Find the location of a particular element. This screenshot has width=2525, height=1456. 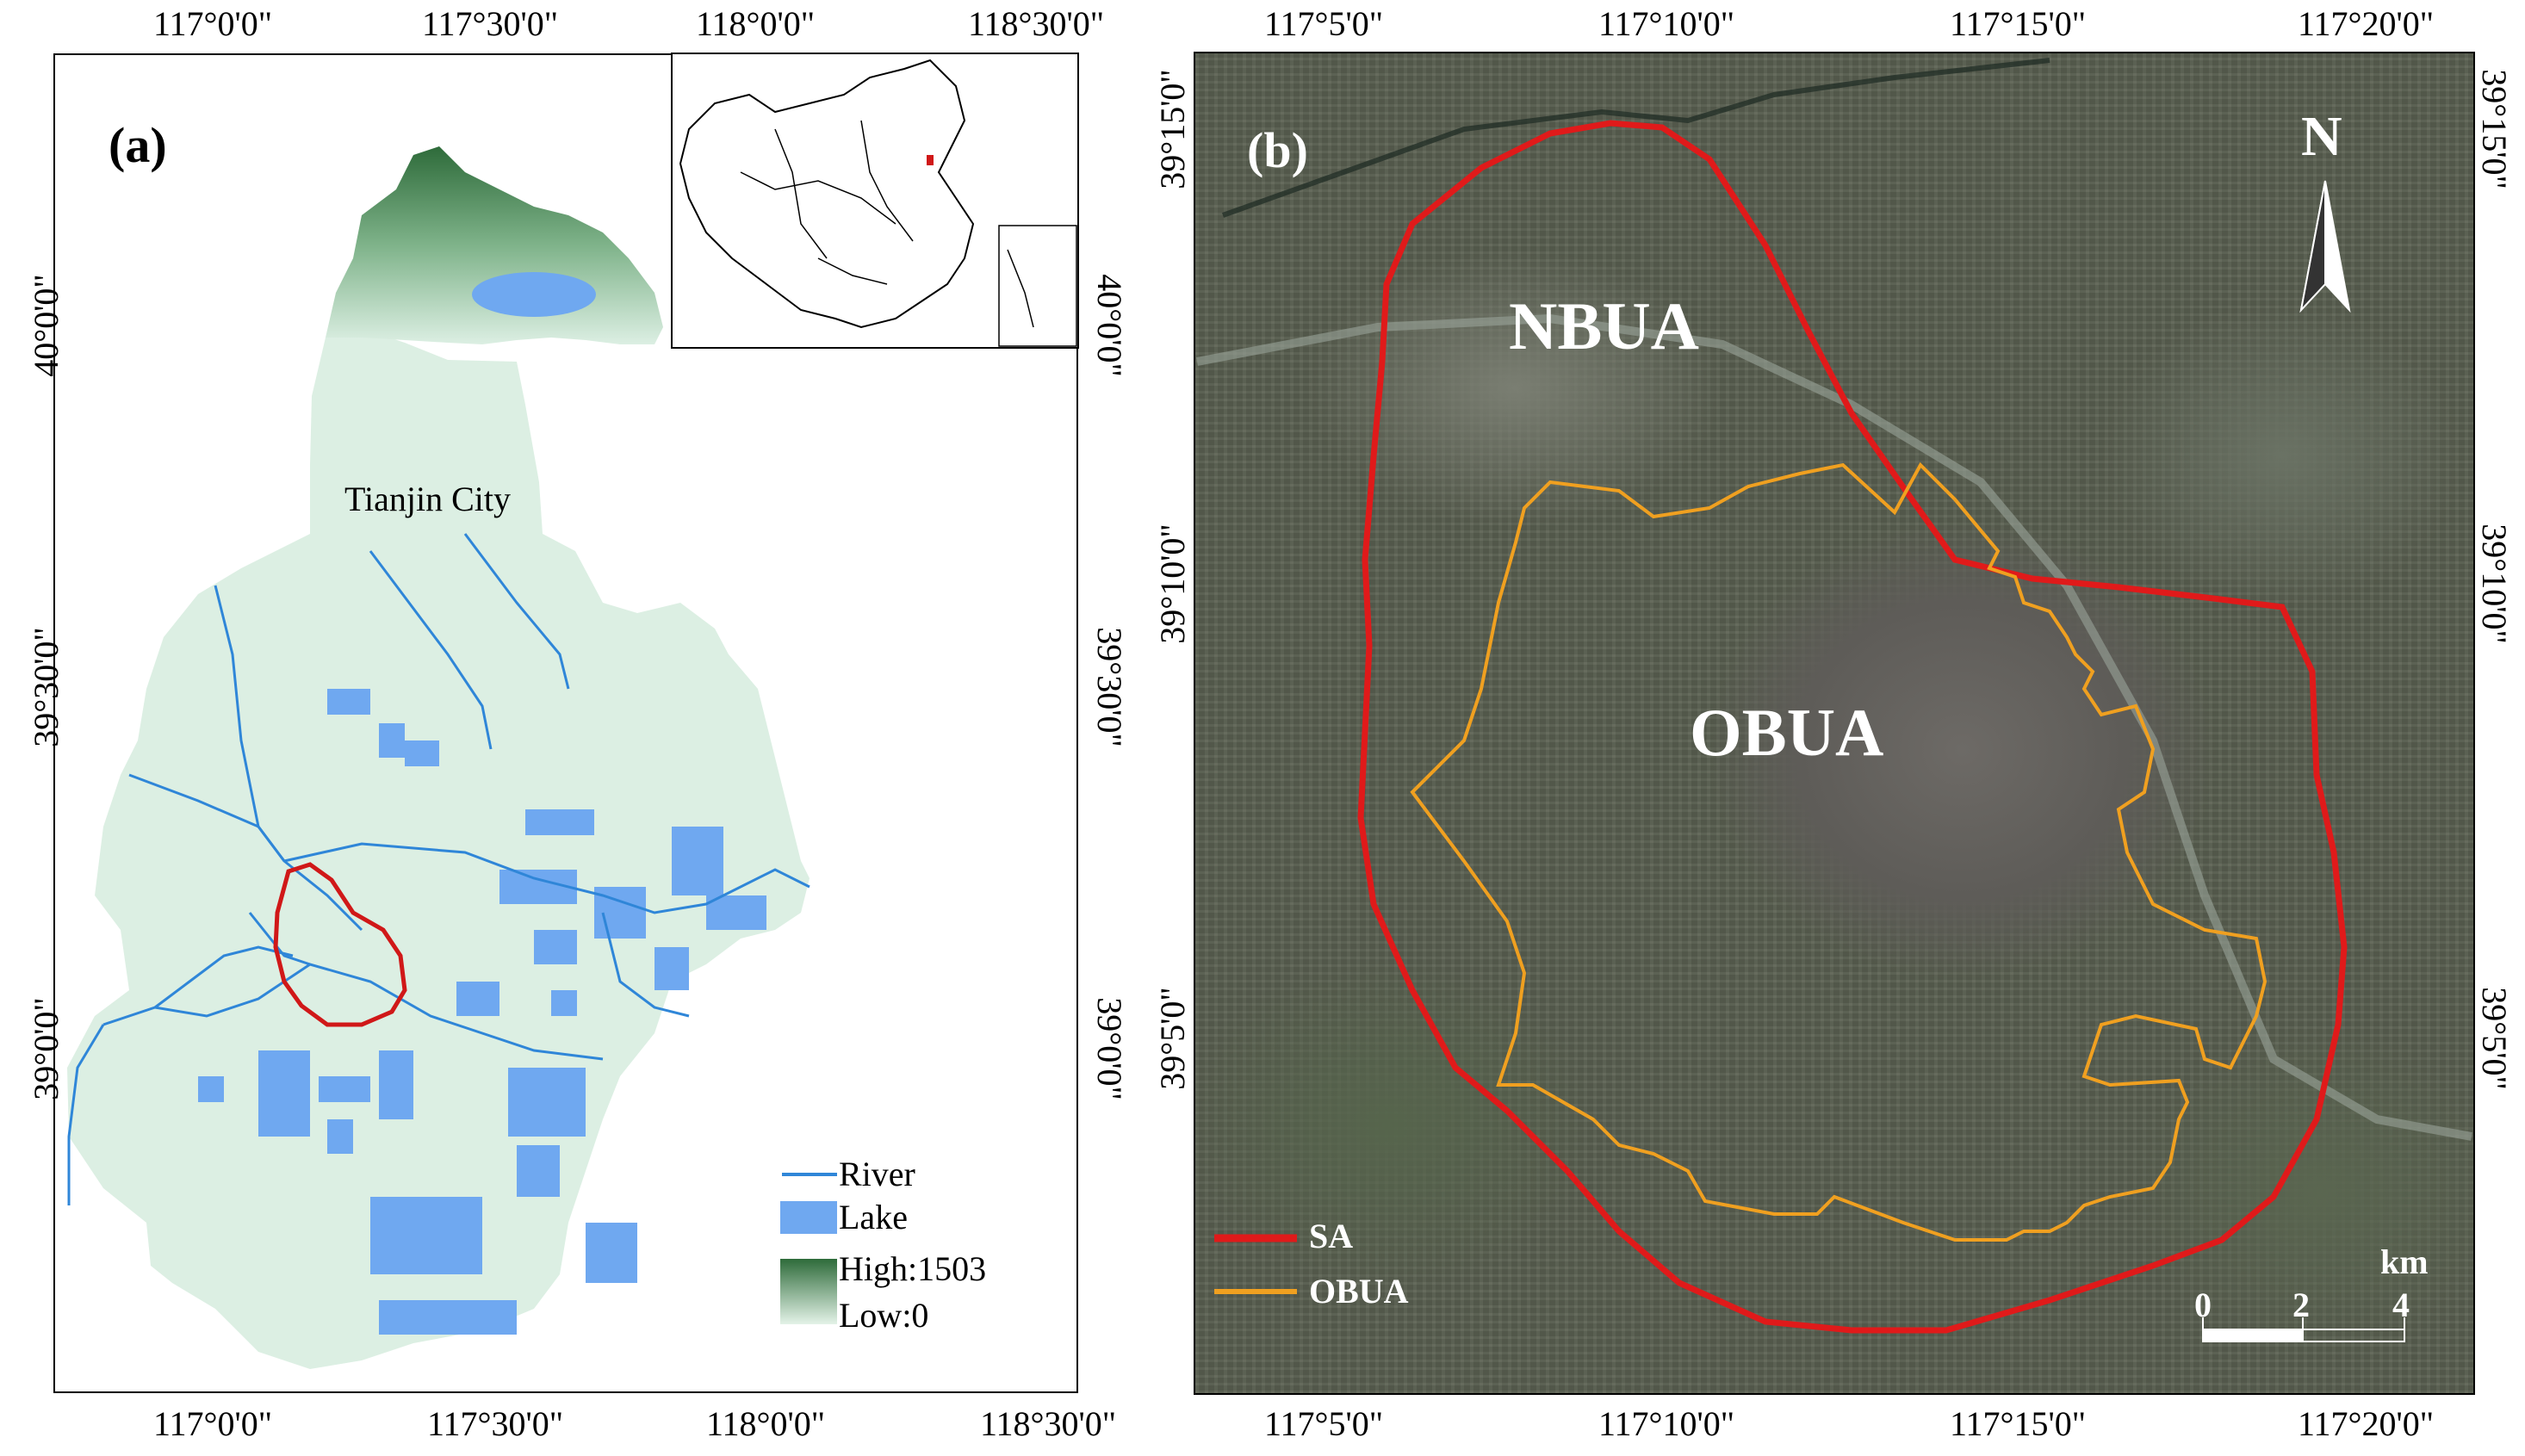

panel-a-bottom-tick: 117°0'0" is located at coordinates (213, 1424).